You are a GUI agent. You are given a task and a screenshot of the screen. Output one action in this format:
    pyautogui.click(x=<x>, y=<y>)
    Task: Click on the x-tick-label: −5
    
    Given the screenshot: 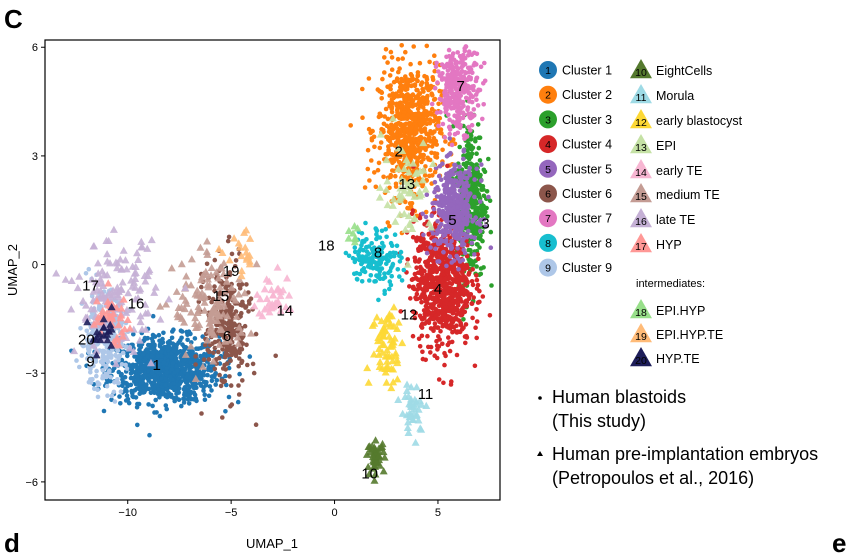 What is the action you would take?
    pyautogui.click(x=231, y=513)
    